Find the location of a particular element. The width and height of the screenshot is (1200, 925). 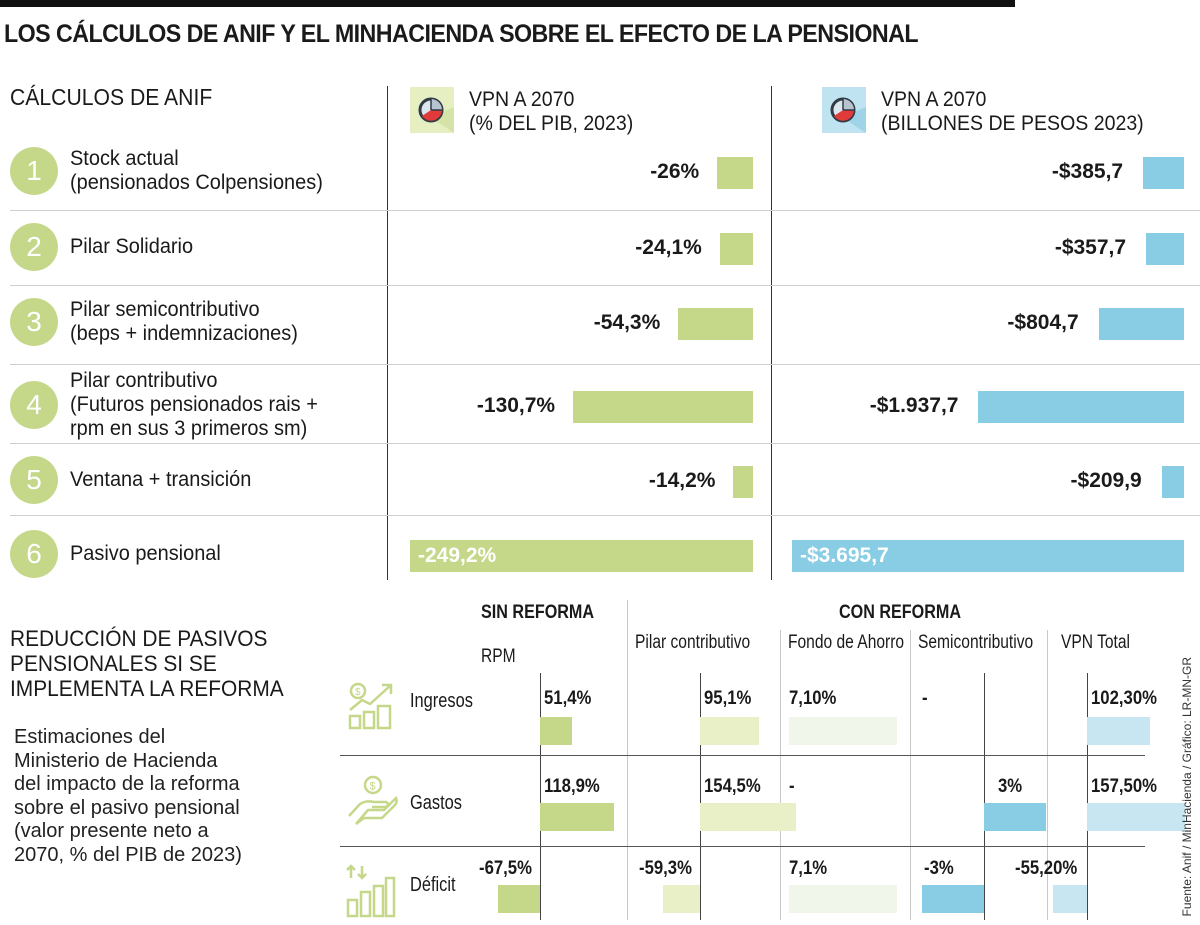

deficit-bars-icon is located at coordinates (371, 894).